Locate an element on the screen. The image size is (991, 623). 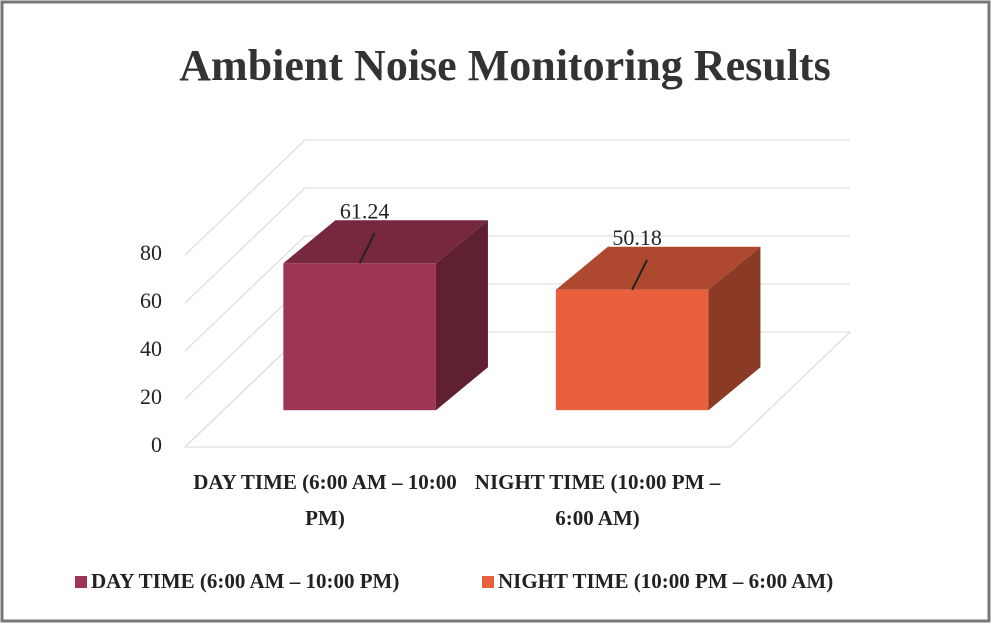
legend-label: DAY TIME (6:00 AM – 10:00 PM) is located at coordinates (245, 581).